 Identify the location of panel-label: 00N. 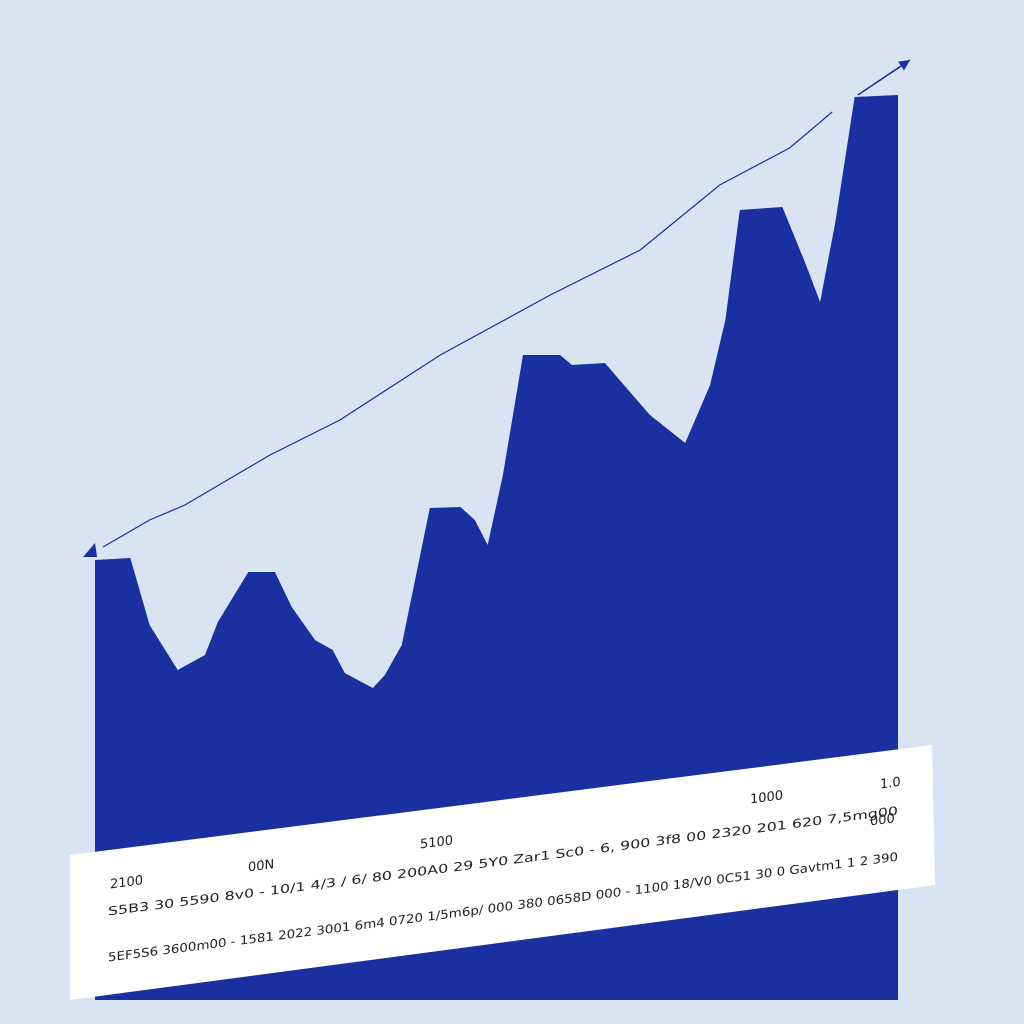
(261, 866).